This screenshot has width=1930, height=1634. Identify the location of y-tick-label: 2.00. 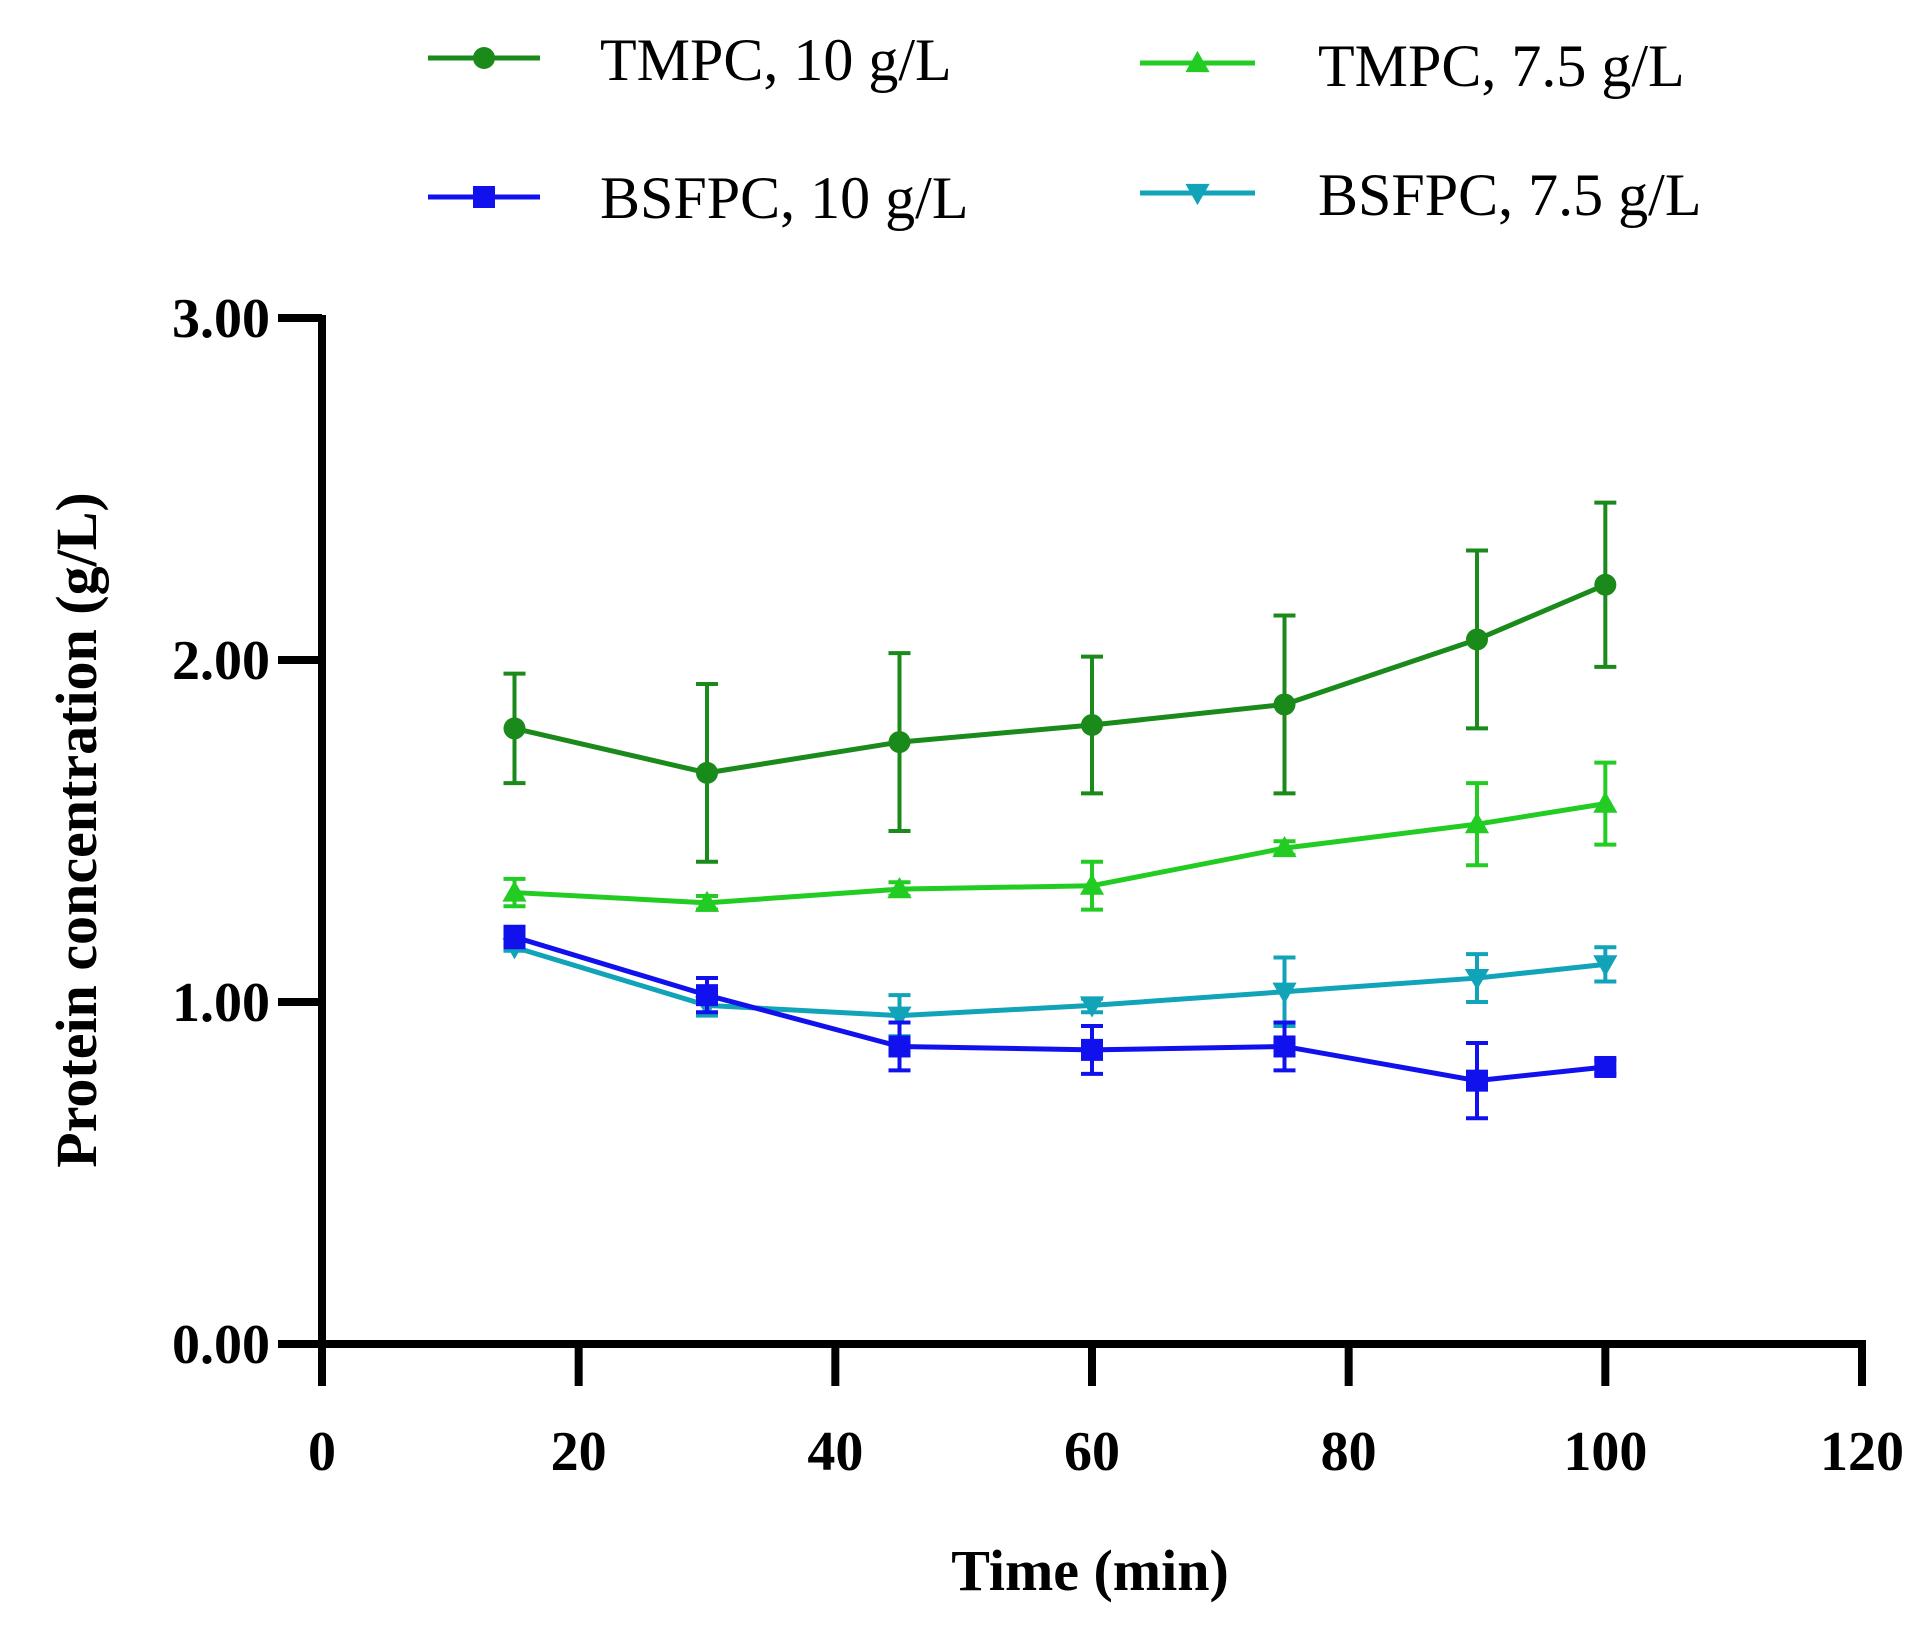
(221, 661).